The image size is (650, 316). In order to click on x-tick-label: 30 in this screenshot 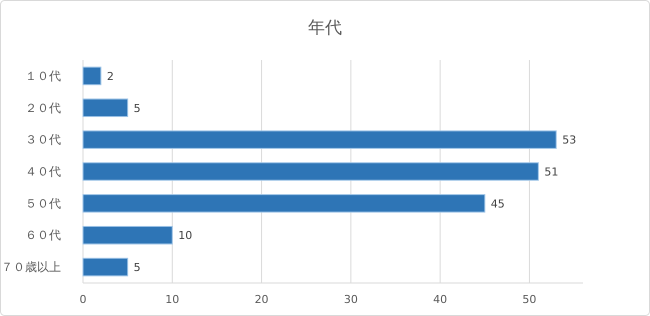, I will do `click(351, 299)`.